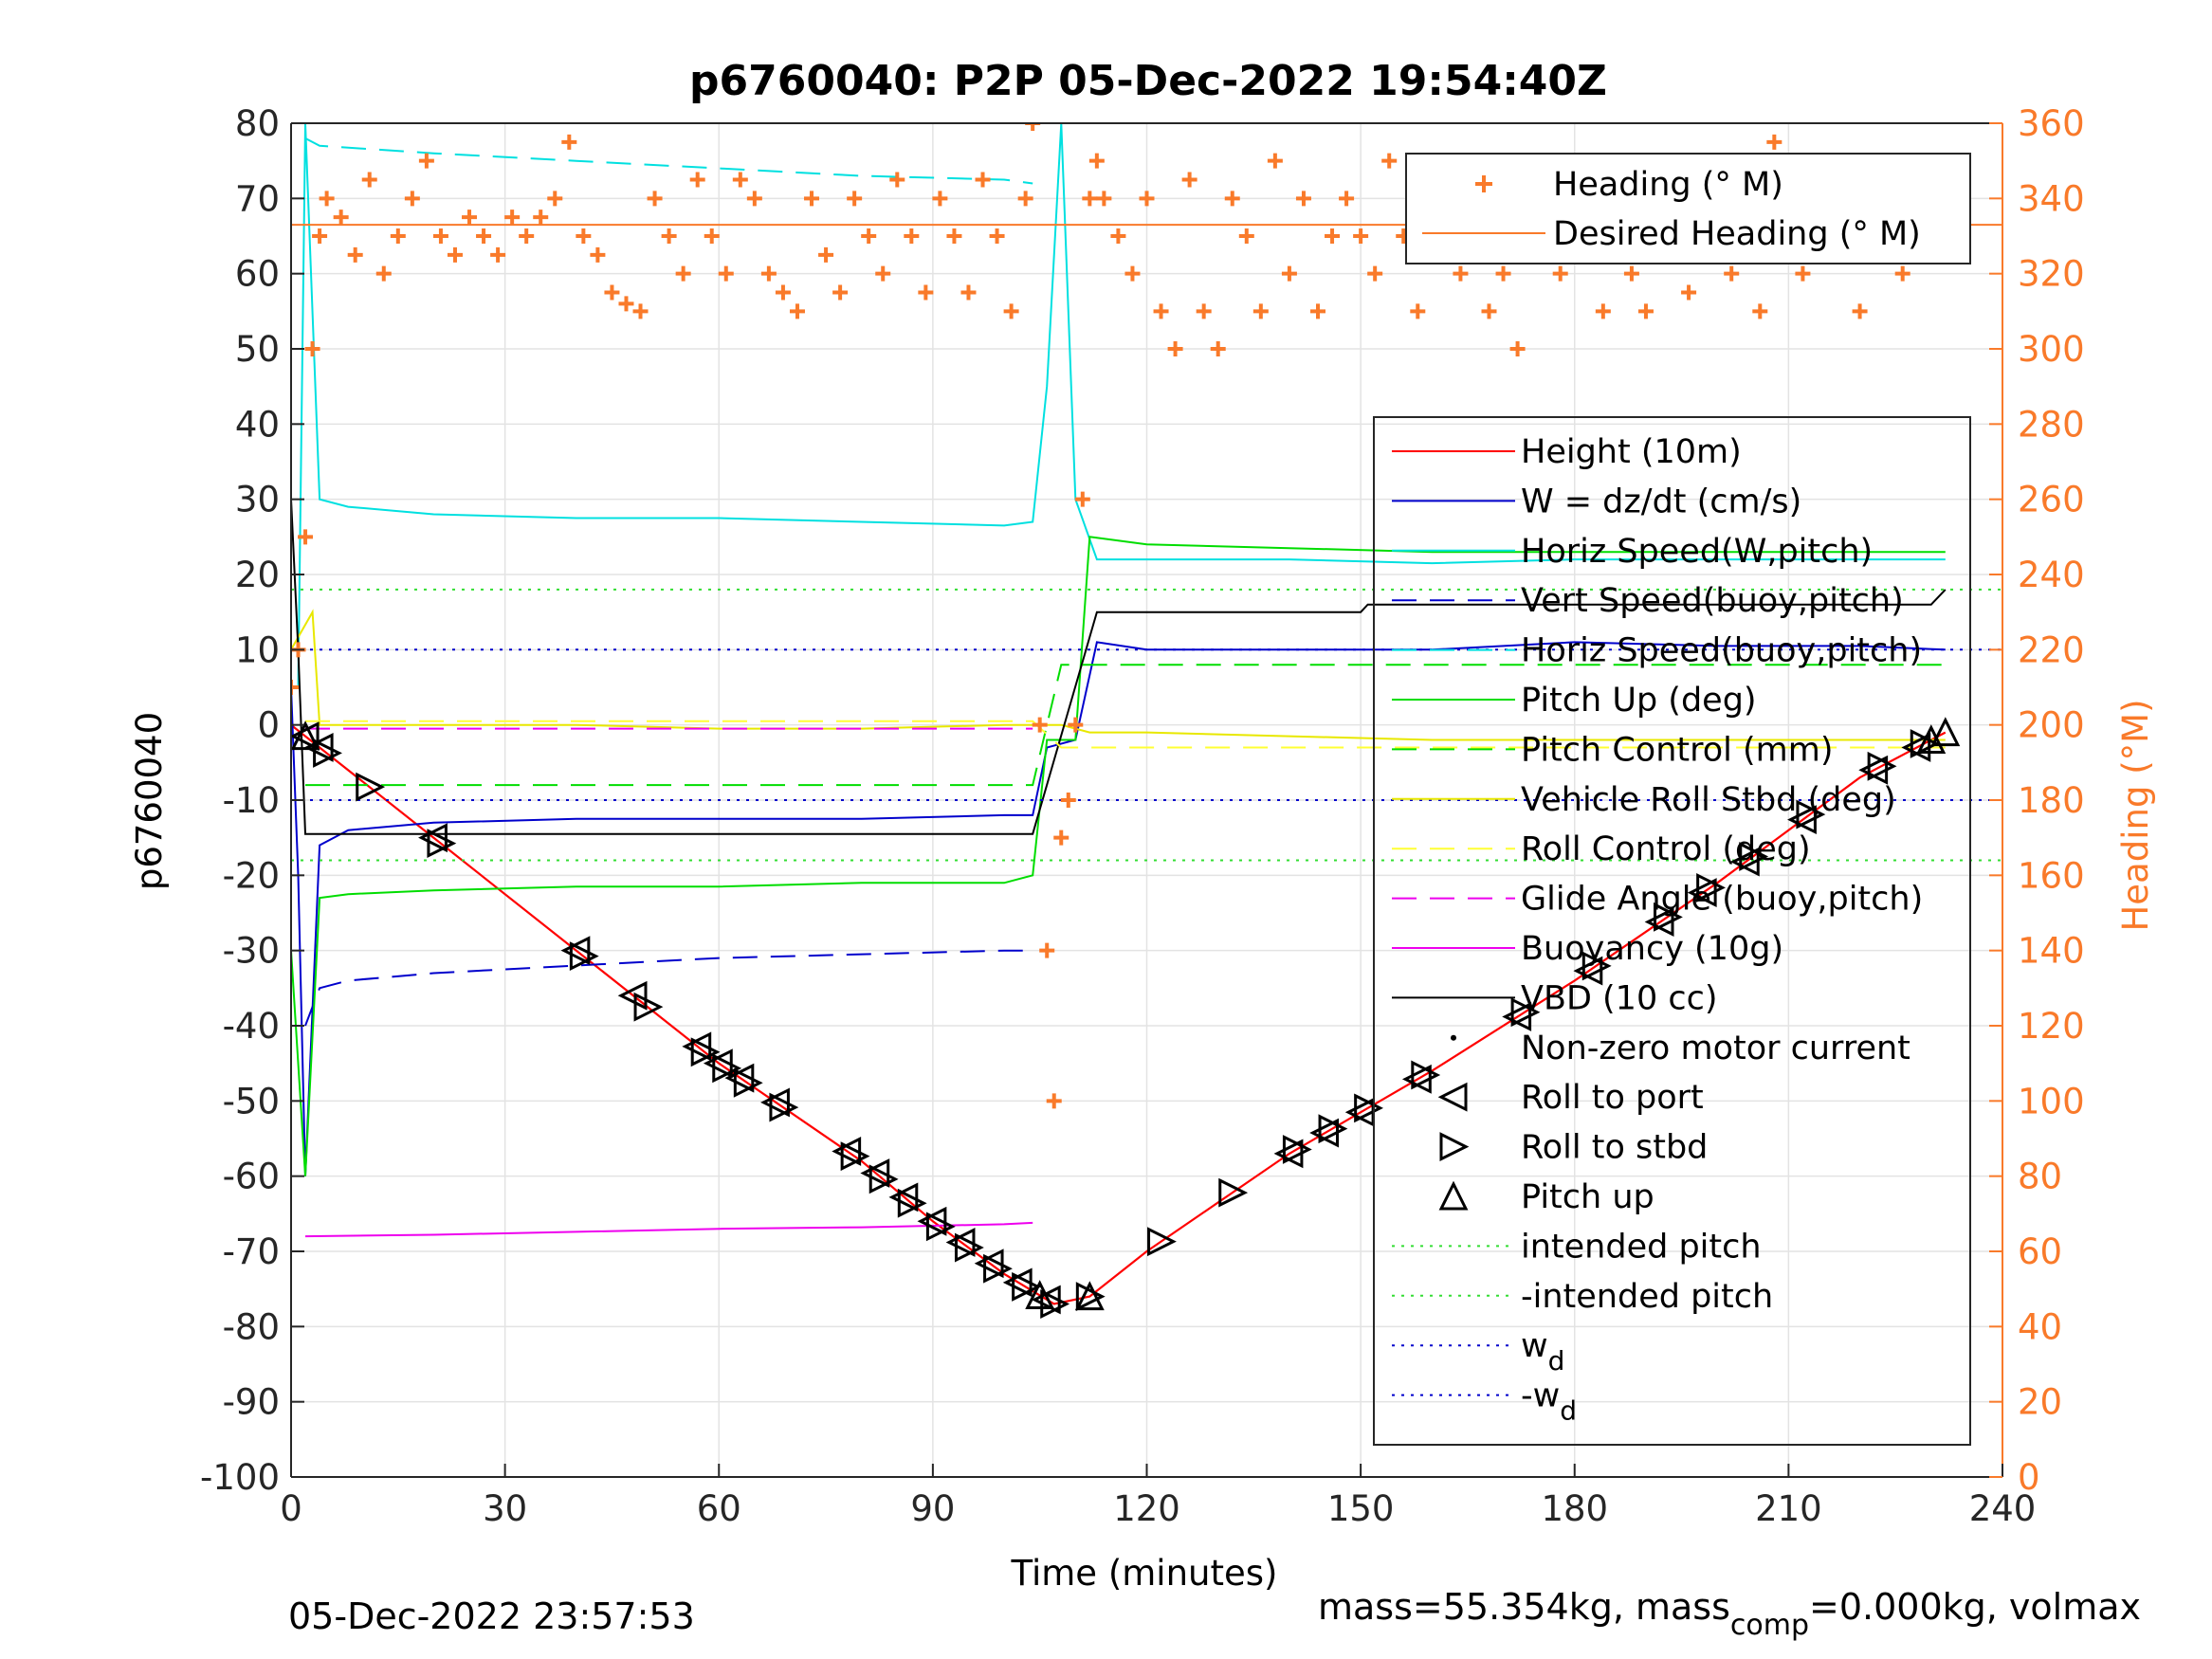  What do you see at coordinates (1125, 734) in the screenshot?
I see `series-roll-control-deg` at bounding box center [1125, 734].